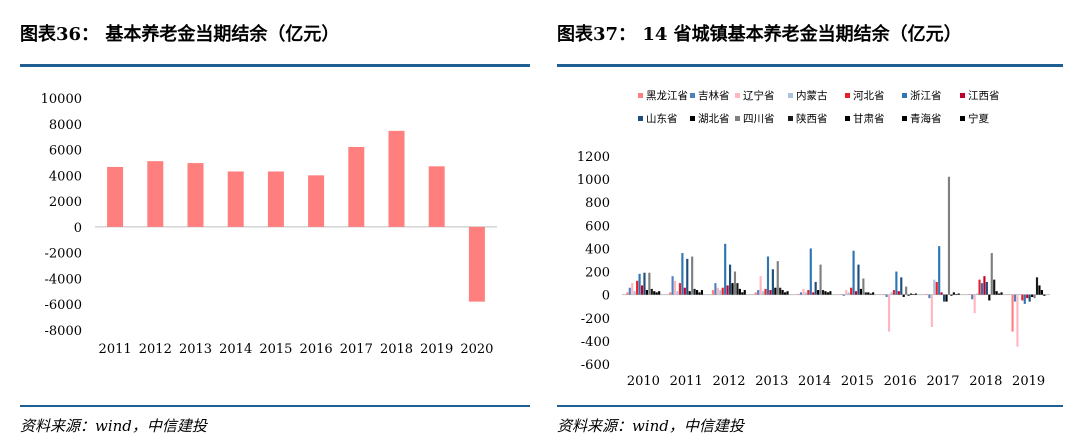  Describe the element at coordinates (595, 342) in the screenshot. I see `y-tick-label: -400` at that location.